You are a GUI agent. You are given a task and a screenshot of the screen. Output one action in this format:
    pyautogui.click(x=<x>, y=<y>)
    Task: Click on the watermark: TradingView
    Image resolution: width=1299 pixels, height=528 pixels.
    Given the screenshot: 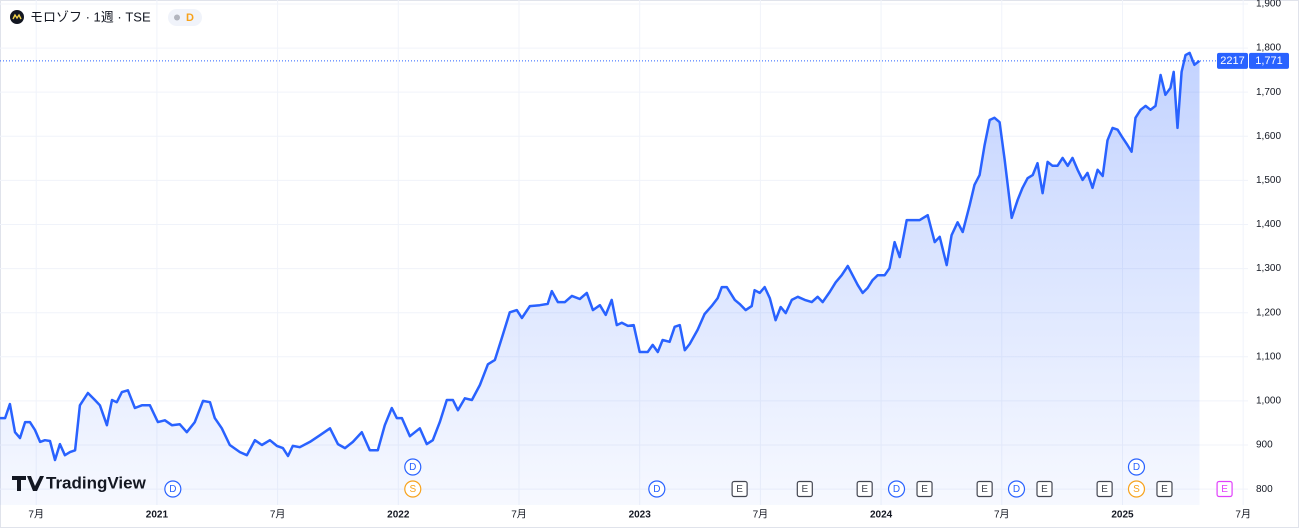 What is the action you would take?
    pyautogui.click(x=79, y=482)
    